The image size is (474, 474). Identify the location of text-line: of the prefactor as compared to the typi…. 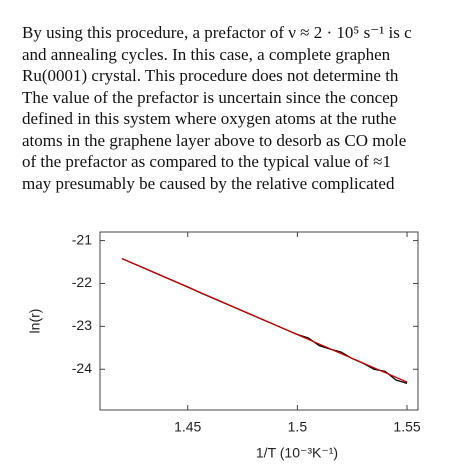
(207, 161).